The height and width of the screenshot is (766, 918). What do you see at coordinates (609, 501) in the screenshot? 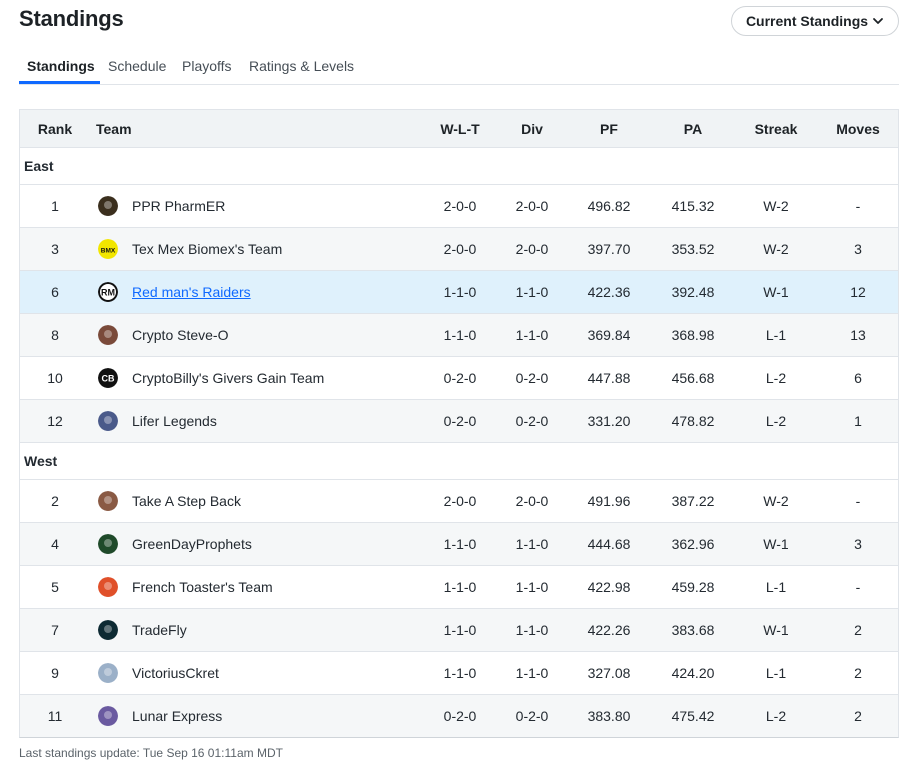
I see `cell-pf: 491.96` at bounding box center [609, 501].